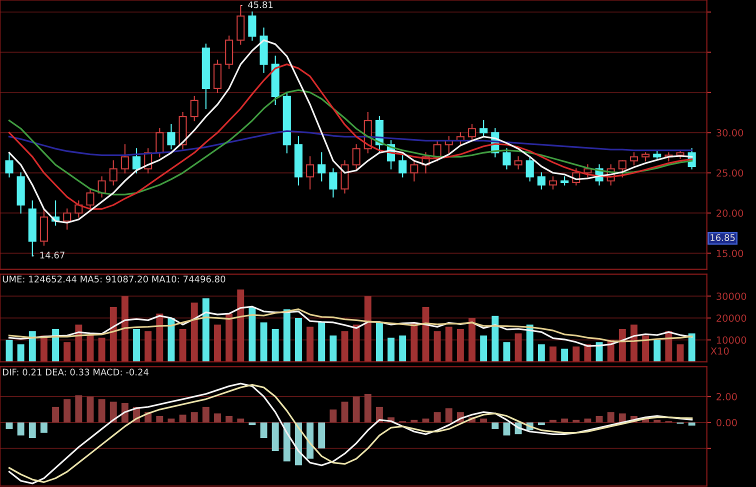 The width and height of the screenshot is (756, 487). I want to click on chart-title: DIF: 0.21 DEA: 0.33 MACD: -0.24, so click(75, 372).